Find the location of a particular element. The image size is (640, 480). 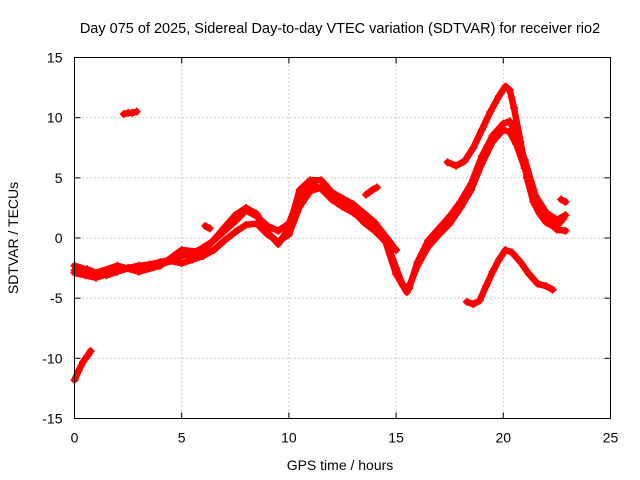

series-spike-arc is located at coordinates (505, 156).